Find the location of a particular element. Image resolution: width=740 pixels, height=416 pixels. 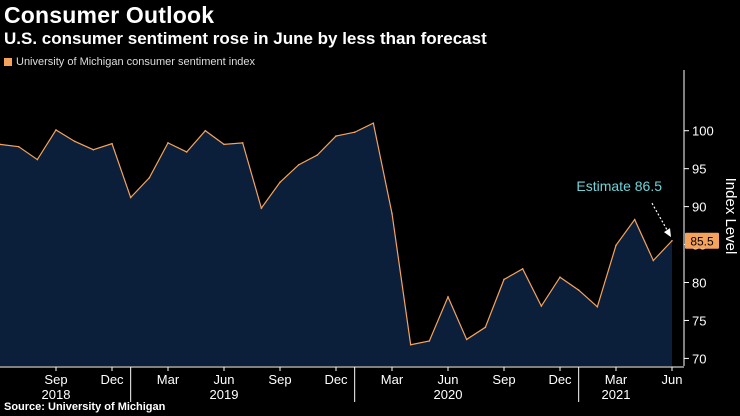

year-label: 2019 is located at coordinates (224, 394).